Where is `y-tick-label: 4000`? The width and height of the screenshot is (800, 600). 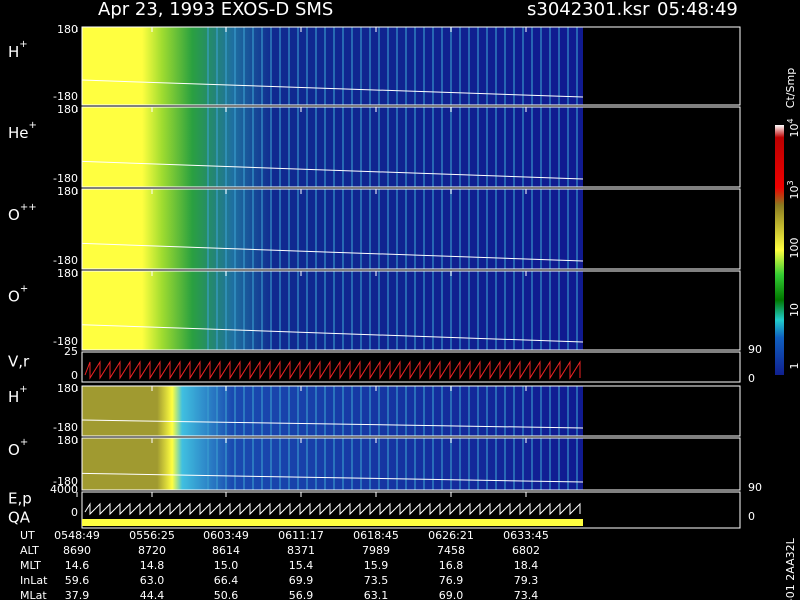
y-tick-label: 4000 is located at coordinates (64, 489).